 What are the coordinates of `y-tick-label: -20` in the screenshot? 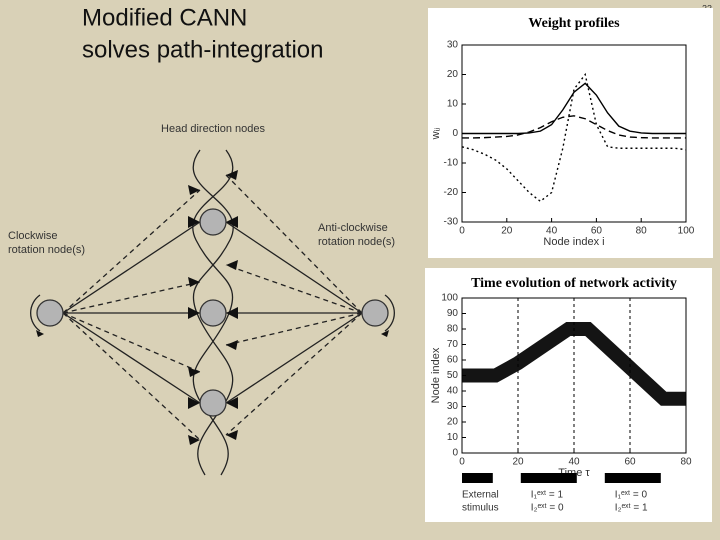 It's located at (451, 192).